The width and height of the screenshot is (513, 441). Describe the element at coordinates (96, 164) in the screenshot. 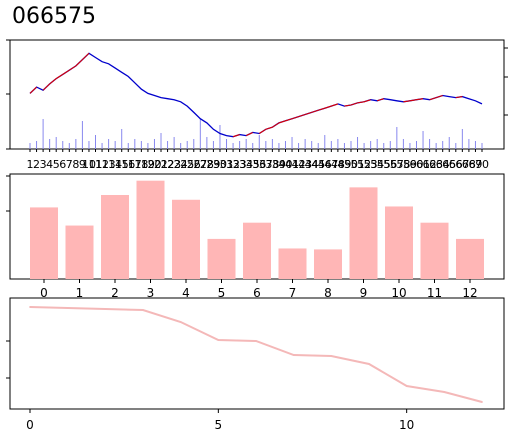

I see `price-x-tick-label: 11` at that location.